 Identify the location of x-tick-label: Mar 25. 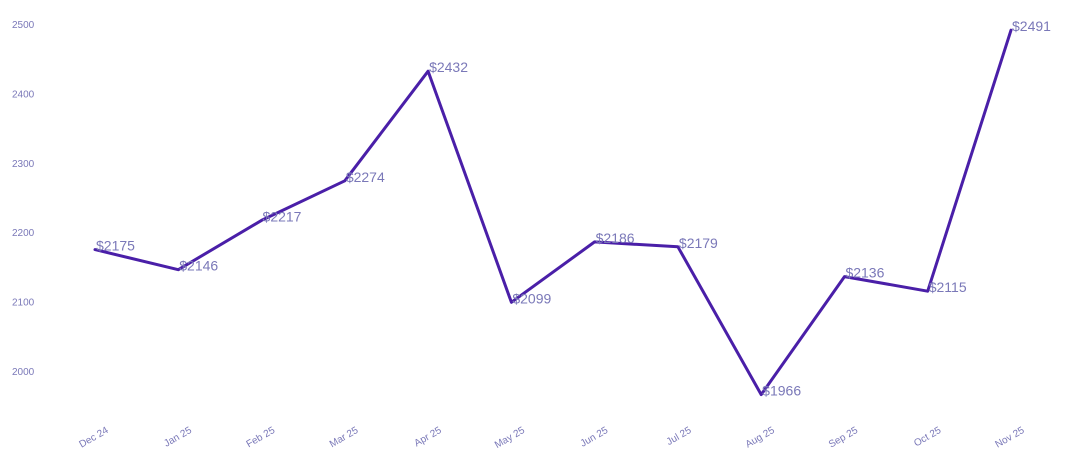
(344, 437).